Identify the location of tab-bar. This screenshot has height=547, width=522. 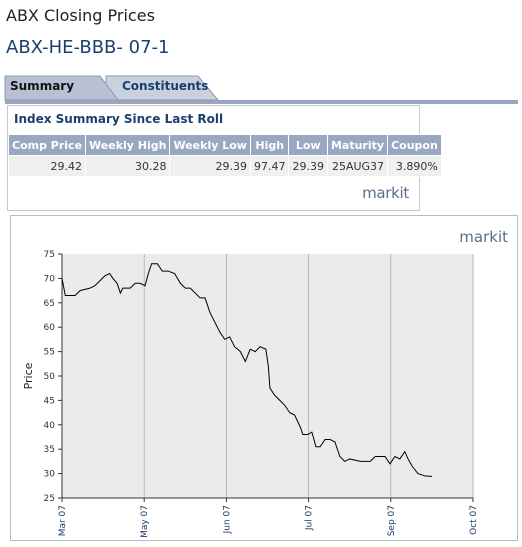
(261, 102).